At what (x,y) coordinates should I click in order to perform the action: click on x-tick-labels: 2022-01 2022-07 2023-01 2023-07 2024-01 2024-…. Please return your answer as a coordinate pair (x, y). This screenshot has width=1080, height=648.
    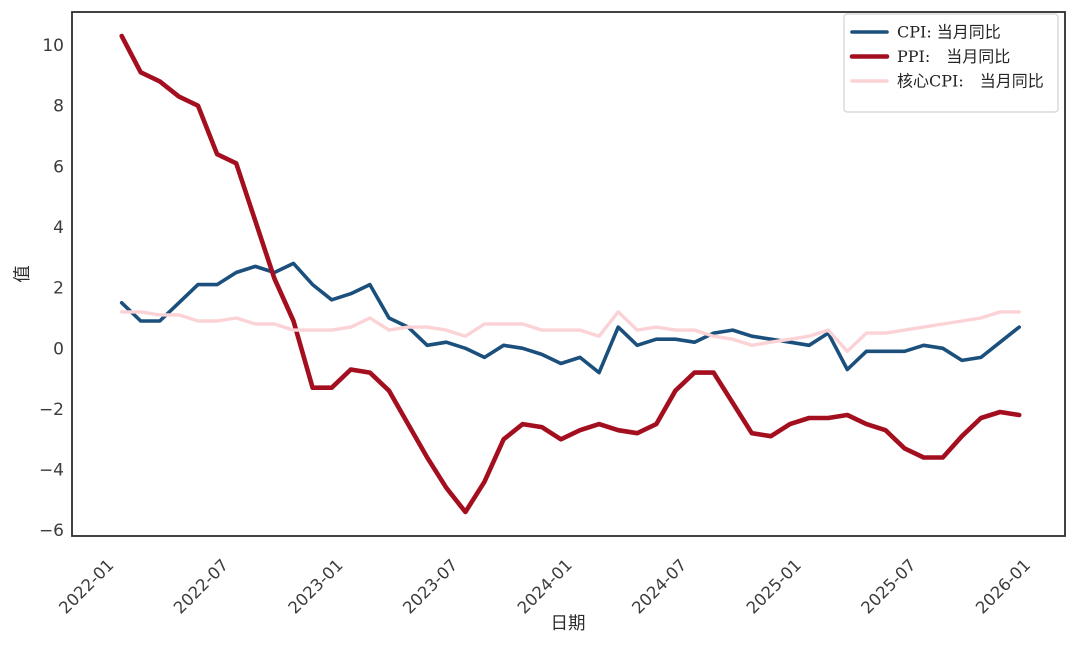
    Looking at the image, I should click on (544, 586).